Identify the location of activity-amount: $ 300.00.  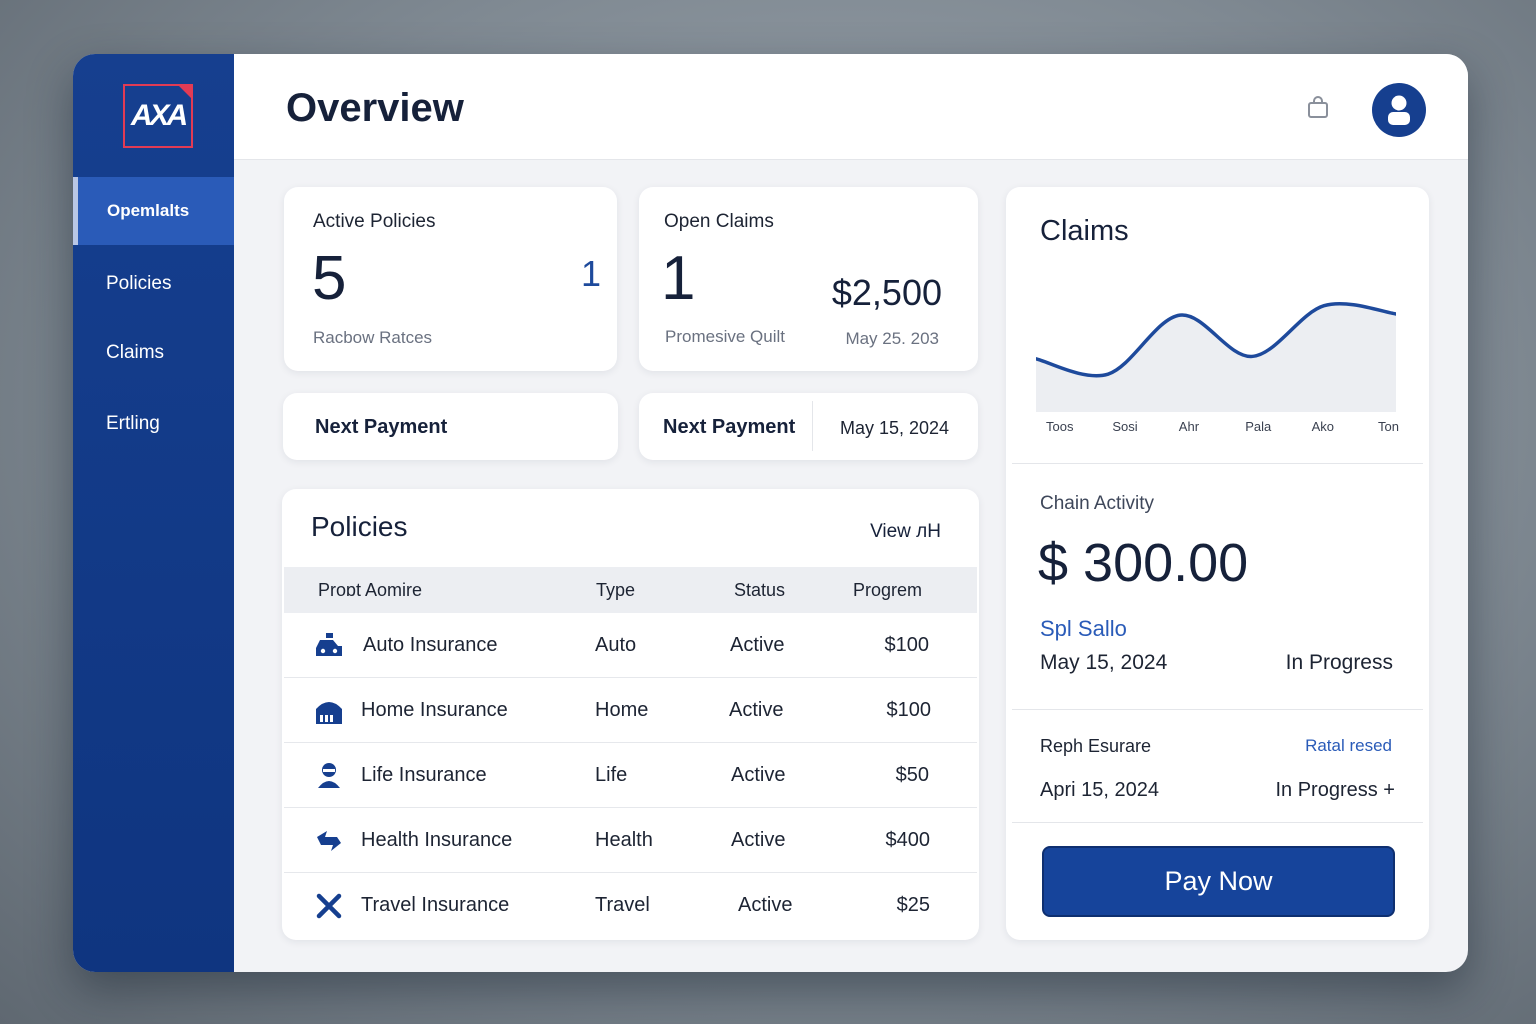
(1143, 563).